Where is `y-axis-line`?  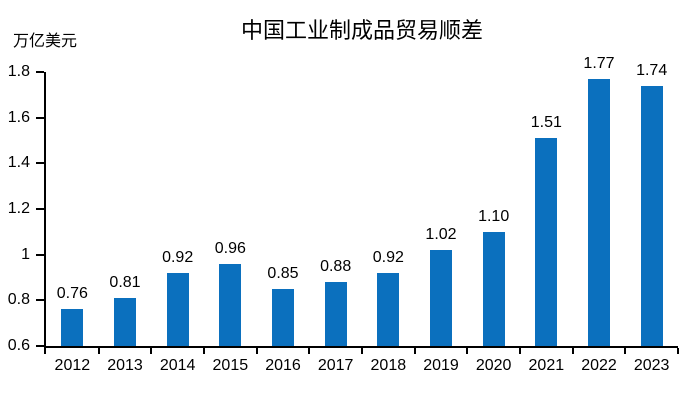 y-axis-line is located at coordinates (45, 210).